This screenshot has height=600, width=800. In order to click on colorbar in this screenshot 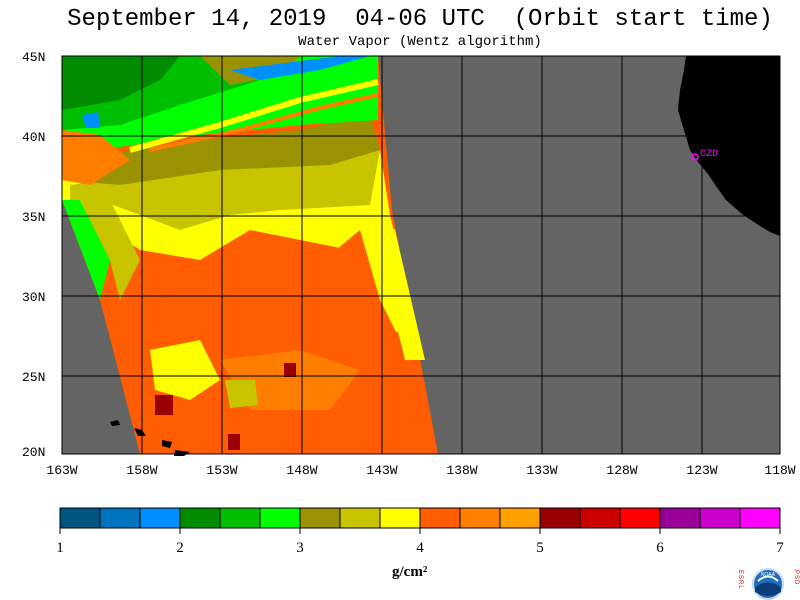, I will do `click(420, 518)`.